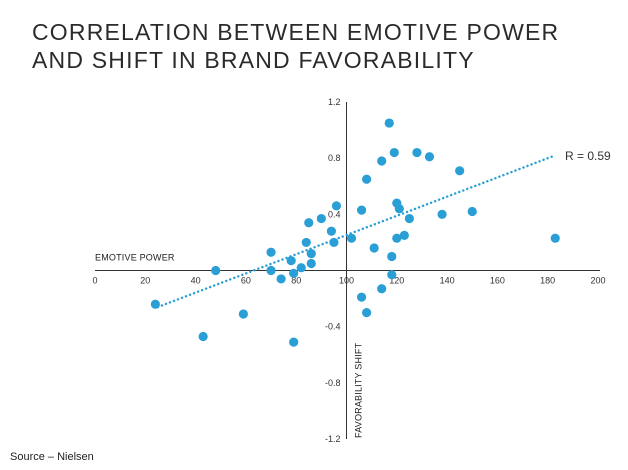 The width and height of the screenshot is (628, 470). I want to click on x-tick-label: 100, so click(346, 281).